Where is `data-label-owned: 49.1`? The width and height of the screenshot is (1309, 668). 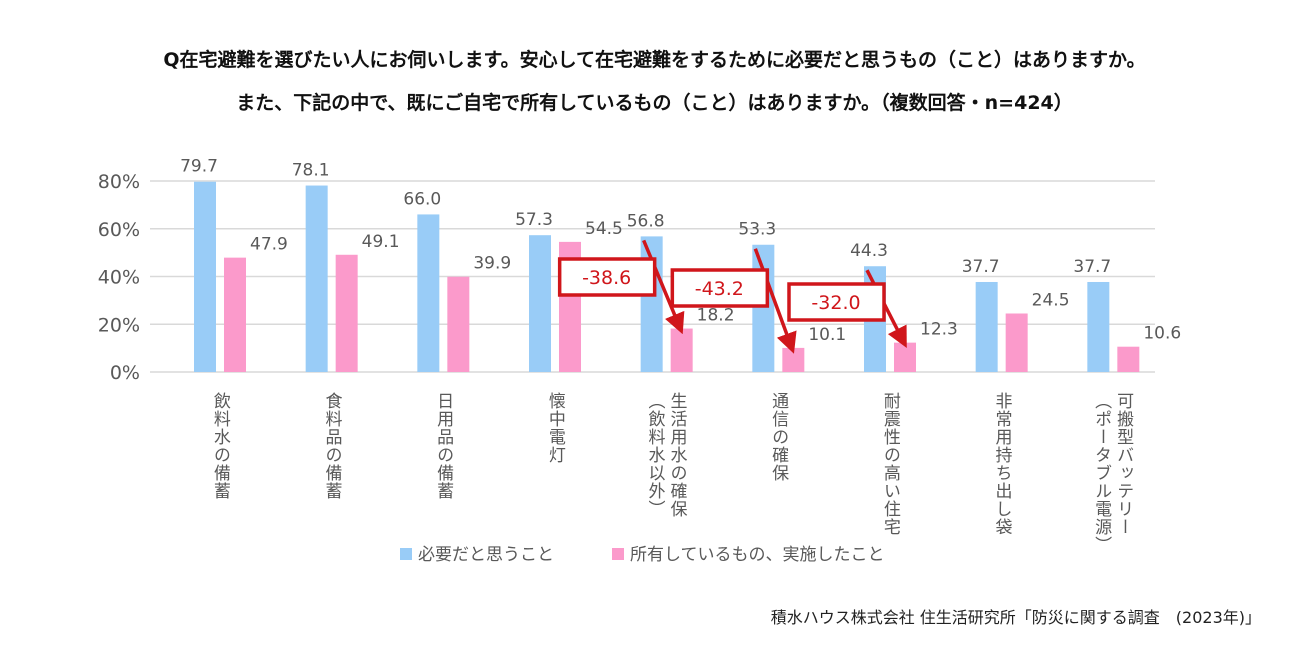
data-label-owned: 49.1 is located at coordinates (381, 242).